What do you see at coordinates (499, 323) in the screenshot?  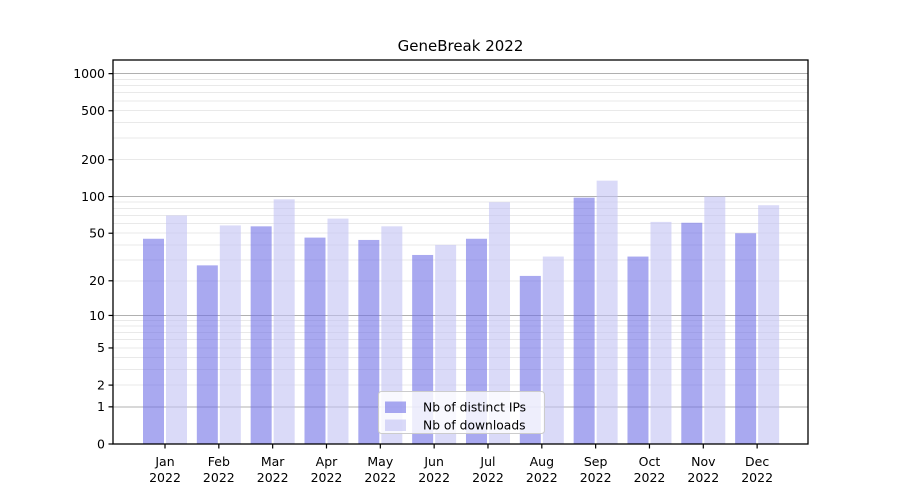 I see `bar-jul-downloads` at bounding box center [499, 323].